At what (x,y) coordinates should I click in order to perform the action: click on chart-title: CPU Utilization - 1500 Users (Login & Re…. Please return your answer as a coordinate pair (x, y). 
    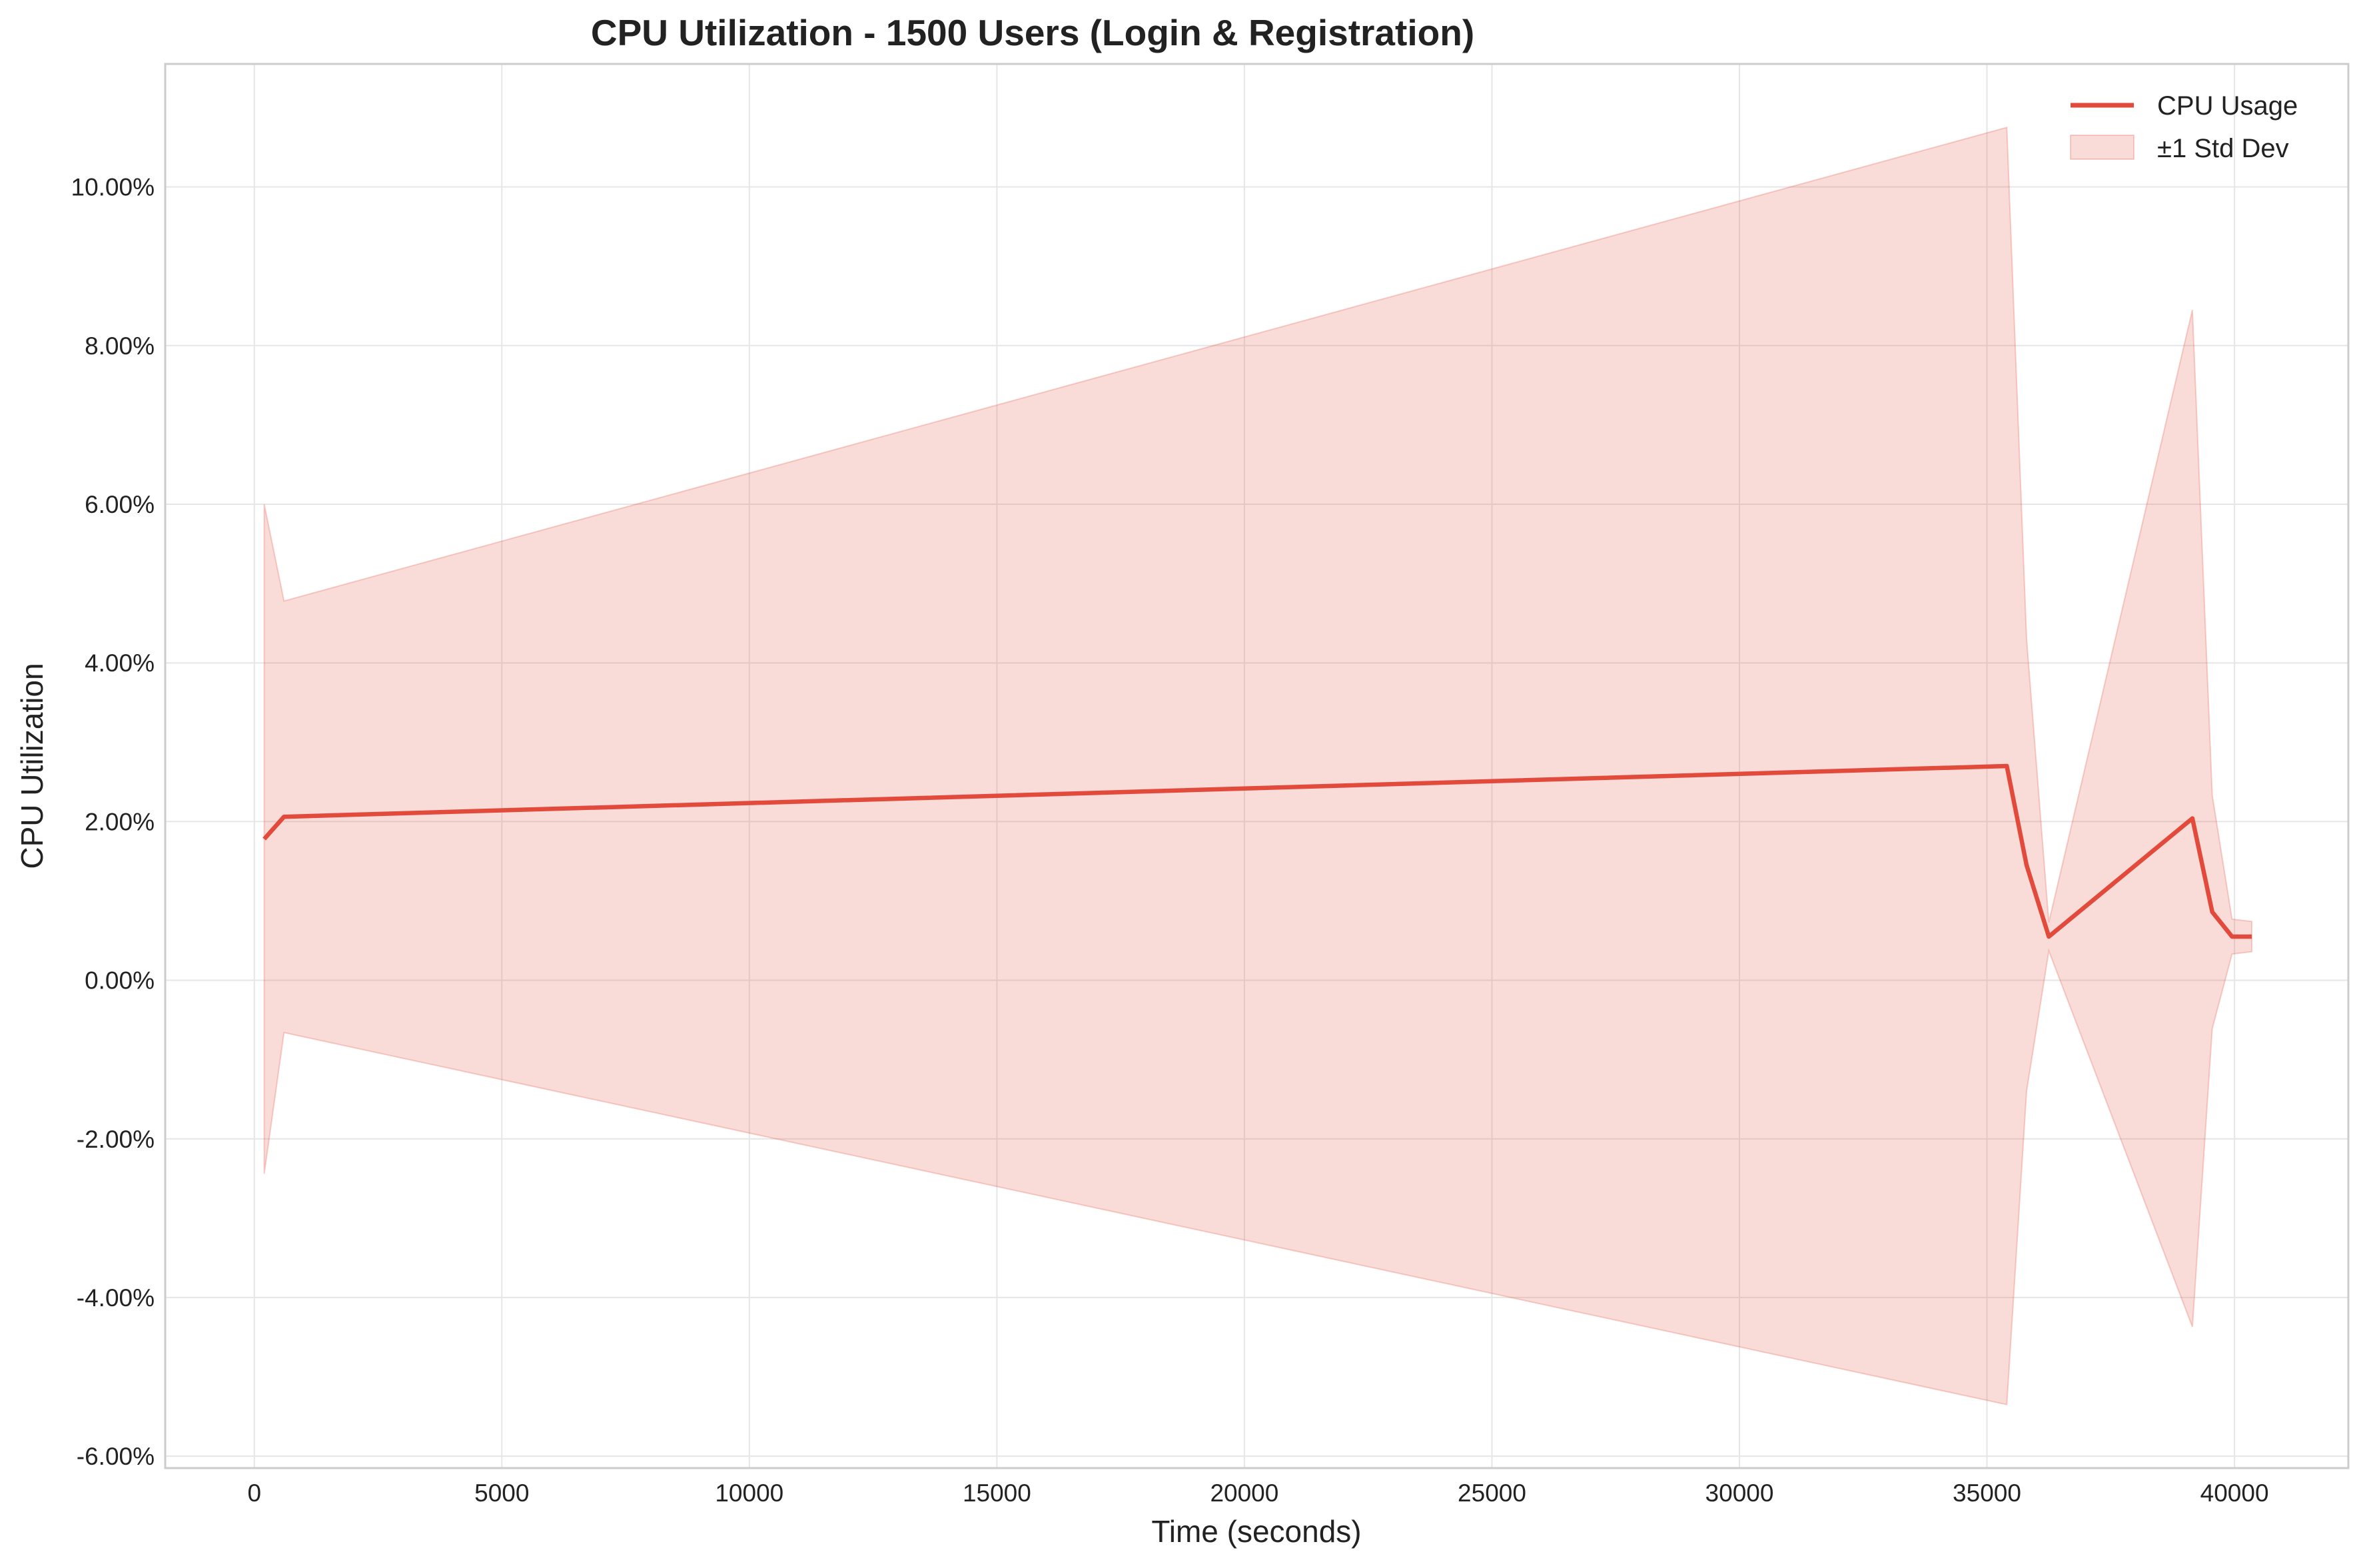
    Looking at the image, I should click on (1032, 32).